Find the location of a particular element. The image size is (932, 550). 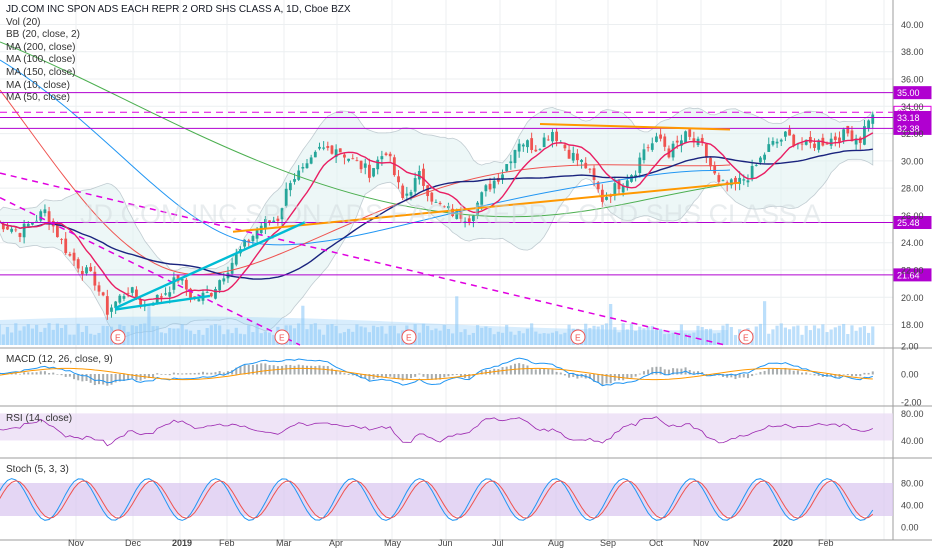

indicator-ma150: MA (150, close) is located at coordinates (41, 72).